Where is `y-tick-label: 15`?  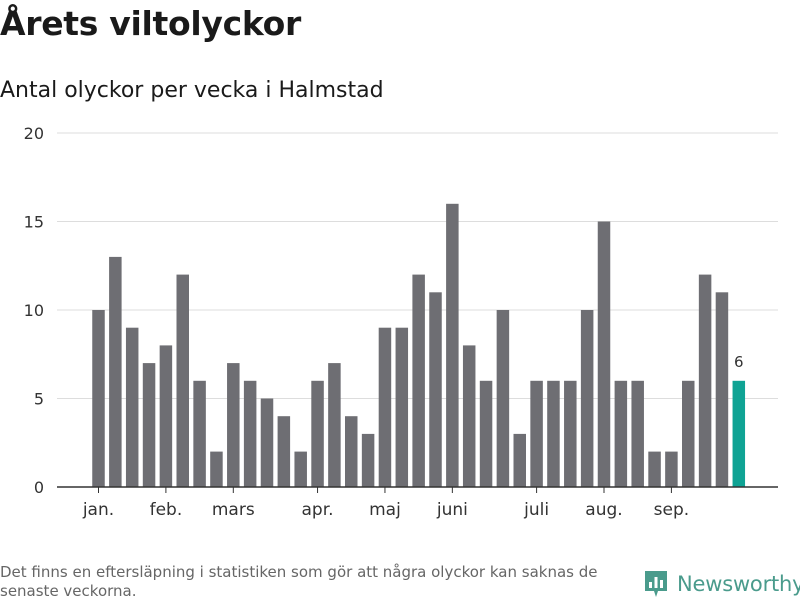 y-tick-label: 15 is located at coordinates (34, 222).